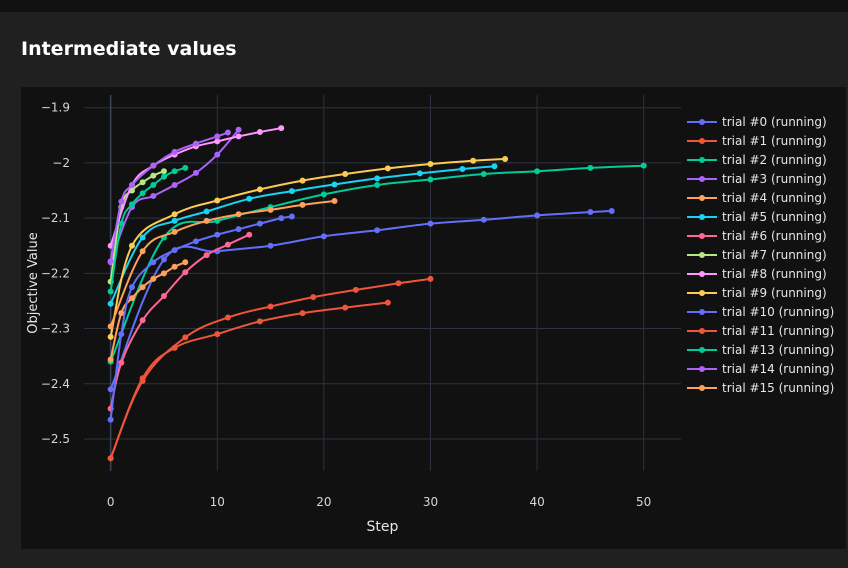  I want to click on legend-item: trial #11 (running), so click(760, 331).